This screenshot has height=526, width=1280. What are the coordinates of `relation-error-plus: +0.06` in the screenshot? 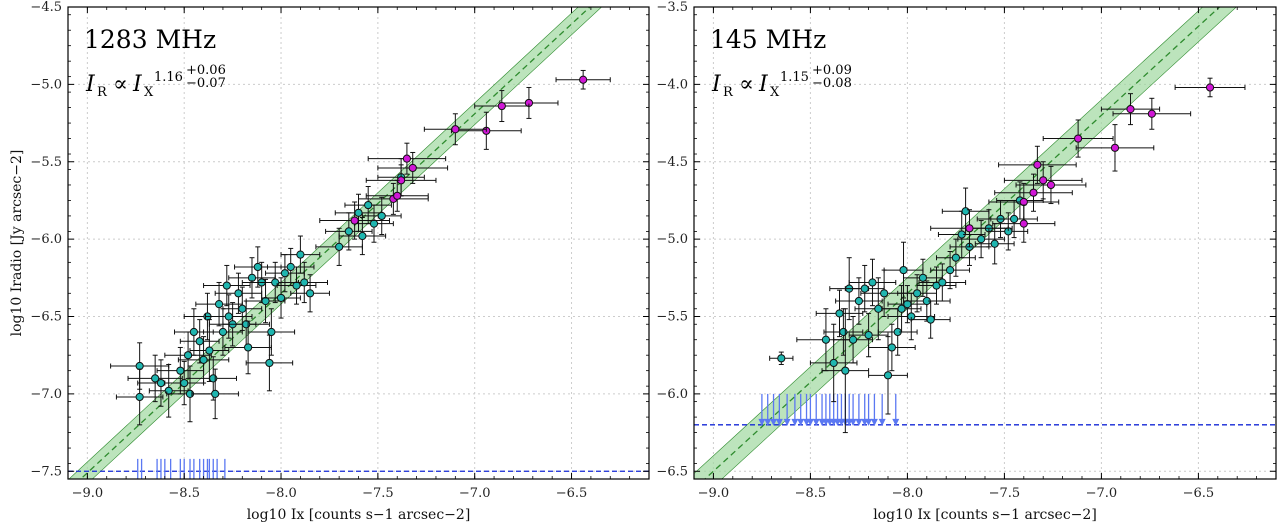 It's located at (206, 70).